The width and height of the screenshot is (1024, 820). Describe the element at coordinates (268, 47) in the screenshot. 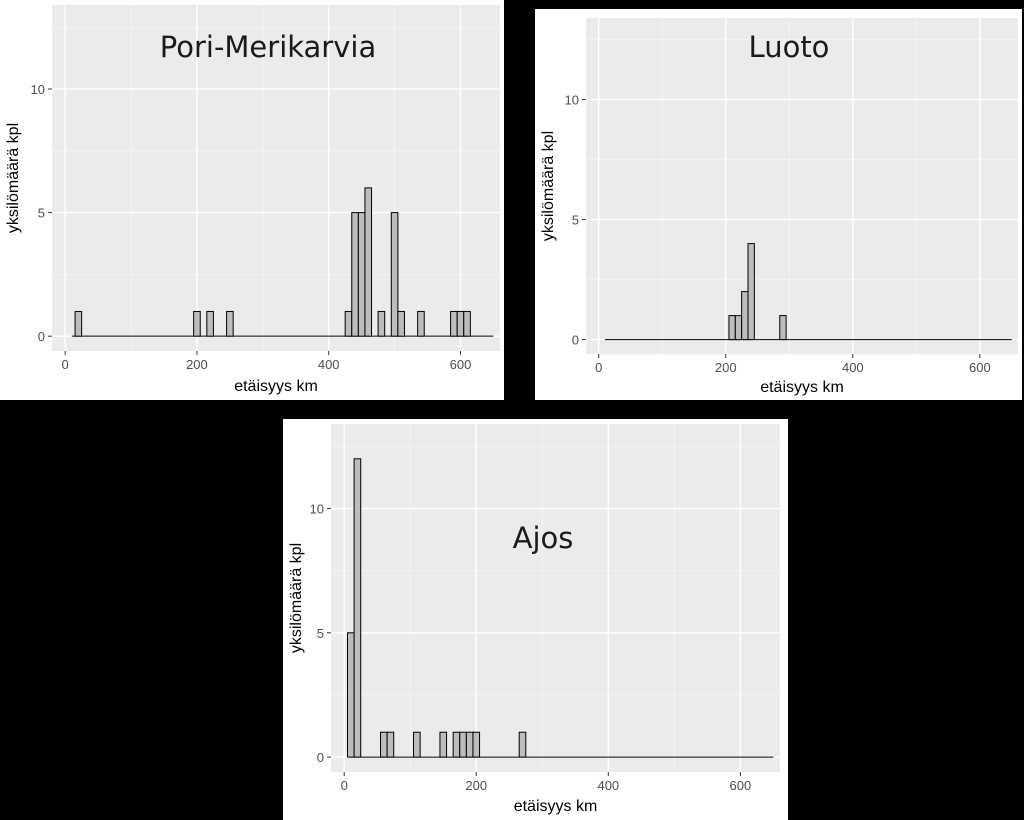

I see `site-annotation: Pori-Merikarvia` at that location.